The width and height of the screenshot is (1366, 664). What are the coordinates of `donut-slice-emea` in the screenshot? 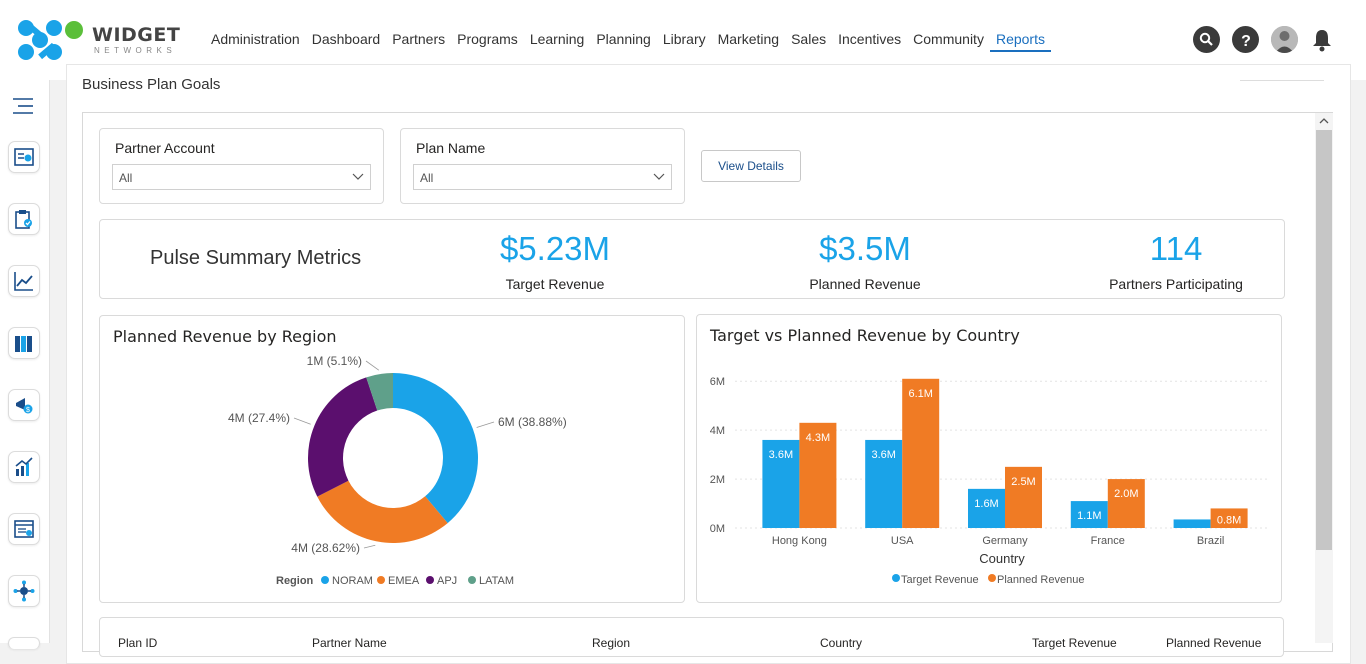 It's located at (382, 511).